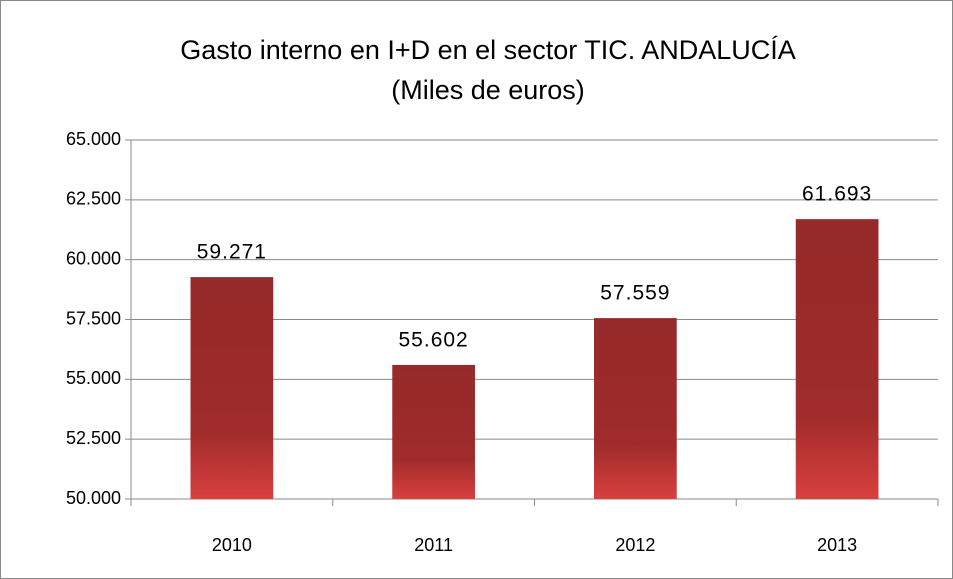 This screenshot has width=953, height=579. Describe the element at coordinates (635, 545) in the screenshot. I see `x-tick-label: 2012` at that location.